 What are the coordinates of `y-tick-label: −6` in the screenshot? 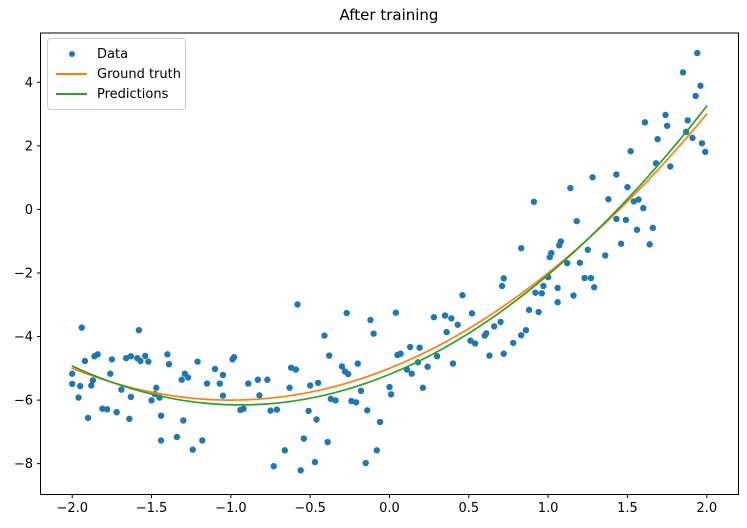 It's located at (23, 401).